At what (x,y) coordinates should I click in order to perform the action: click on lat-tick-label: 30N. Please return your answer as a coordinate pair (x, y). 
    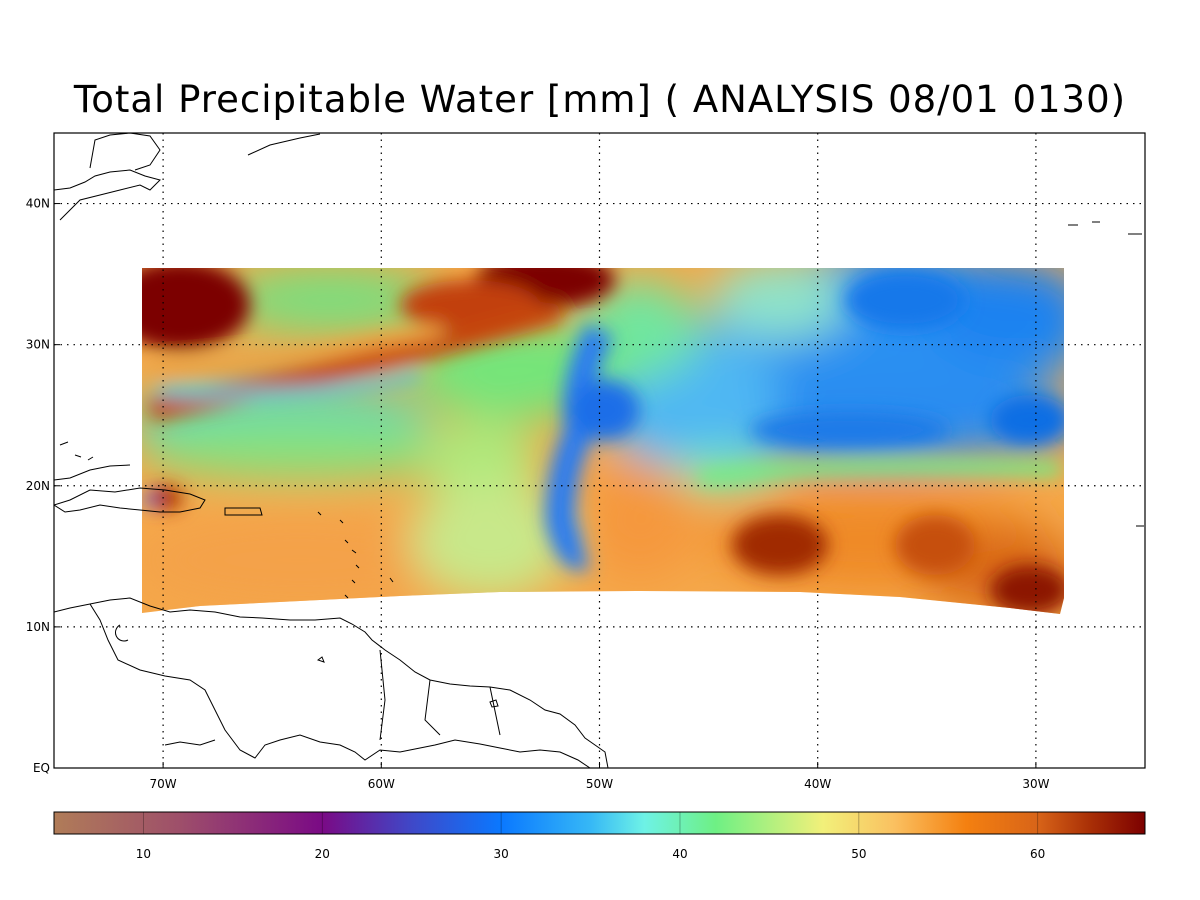
    Looking at the image, I should click on (38, 345).